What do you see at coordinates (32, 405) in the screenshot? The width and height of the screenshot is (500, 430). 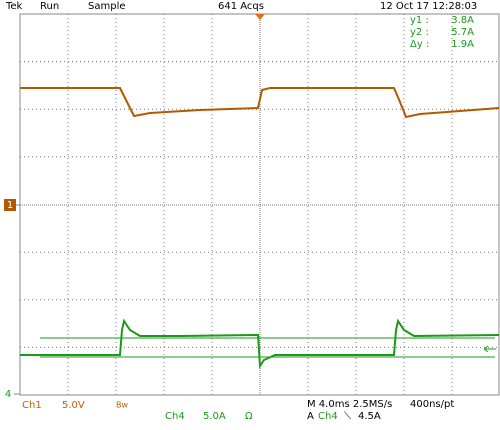 I see `ch1-name: Ch1` at bounding box center [32, 405].